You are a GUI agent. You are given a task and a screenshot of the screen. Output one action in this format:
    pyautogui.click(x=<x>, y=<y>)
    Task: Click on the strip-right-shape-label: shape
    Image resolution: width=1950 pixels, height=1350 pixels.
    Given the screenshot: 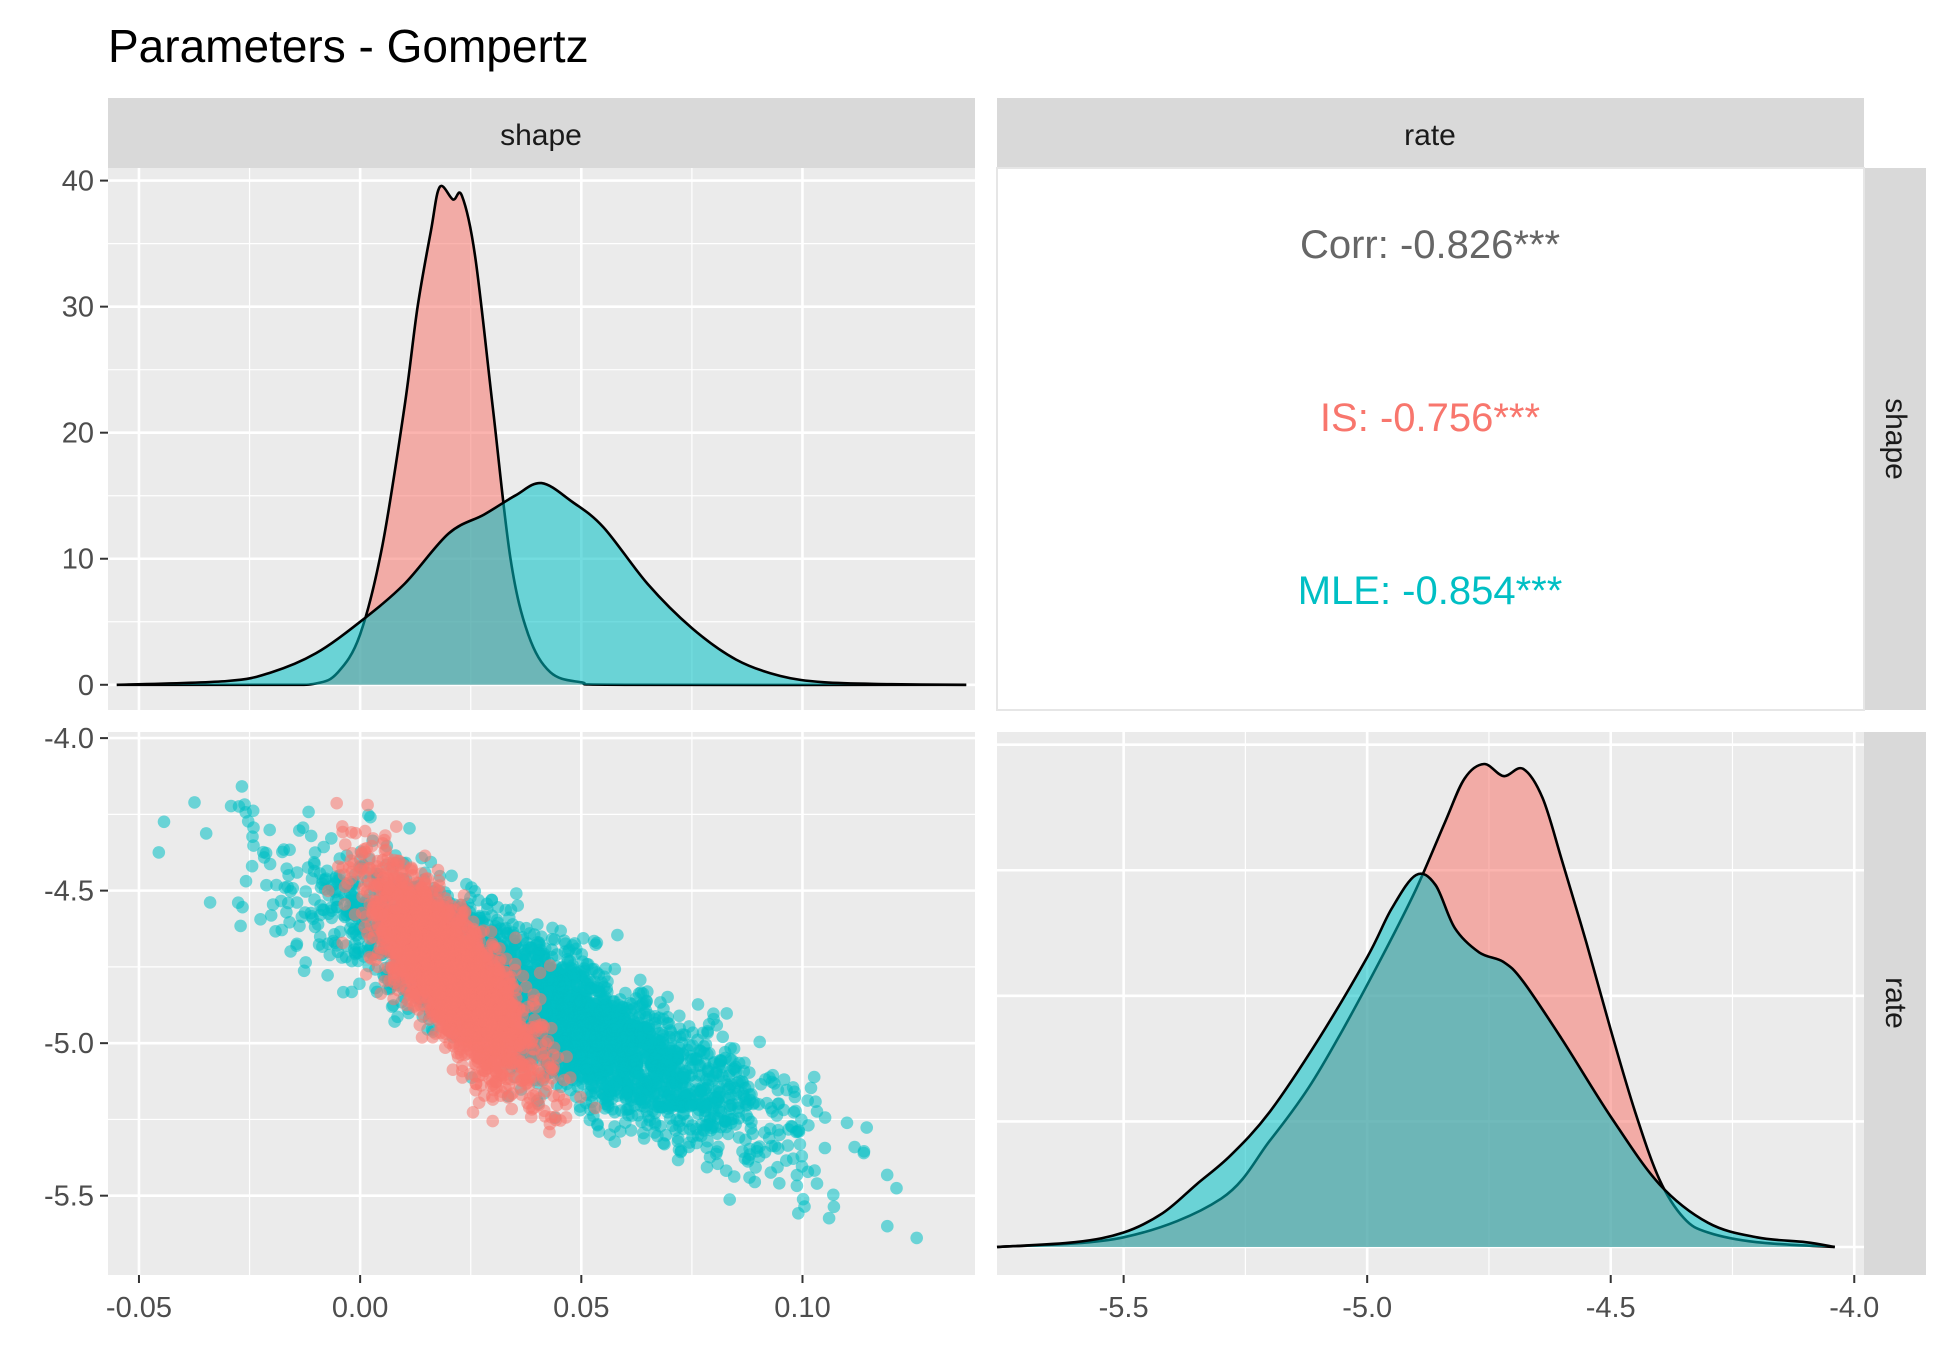 What is the action you would take?
    pyautogui.click(x=1895, y=439)
    